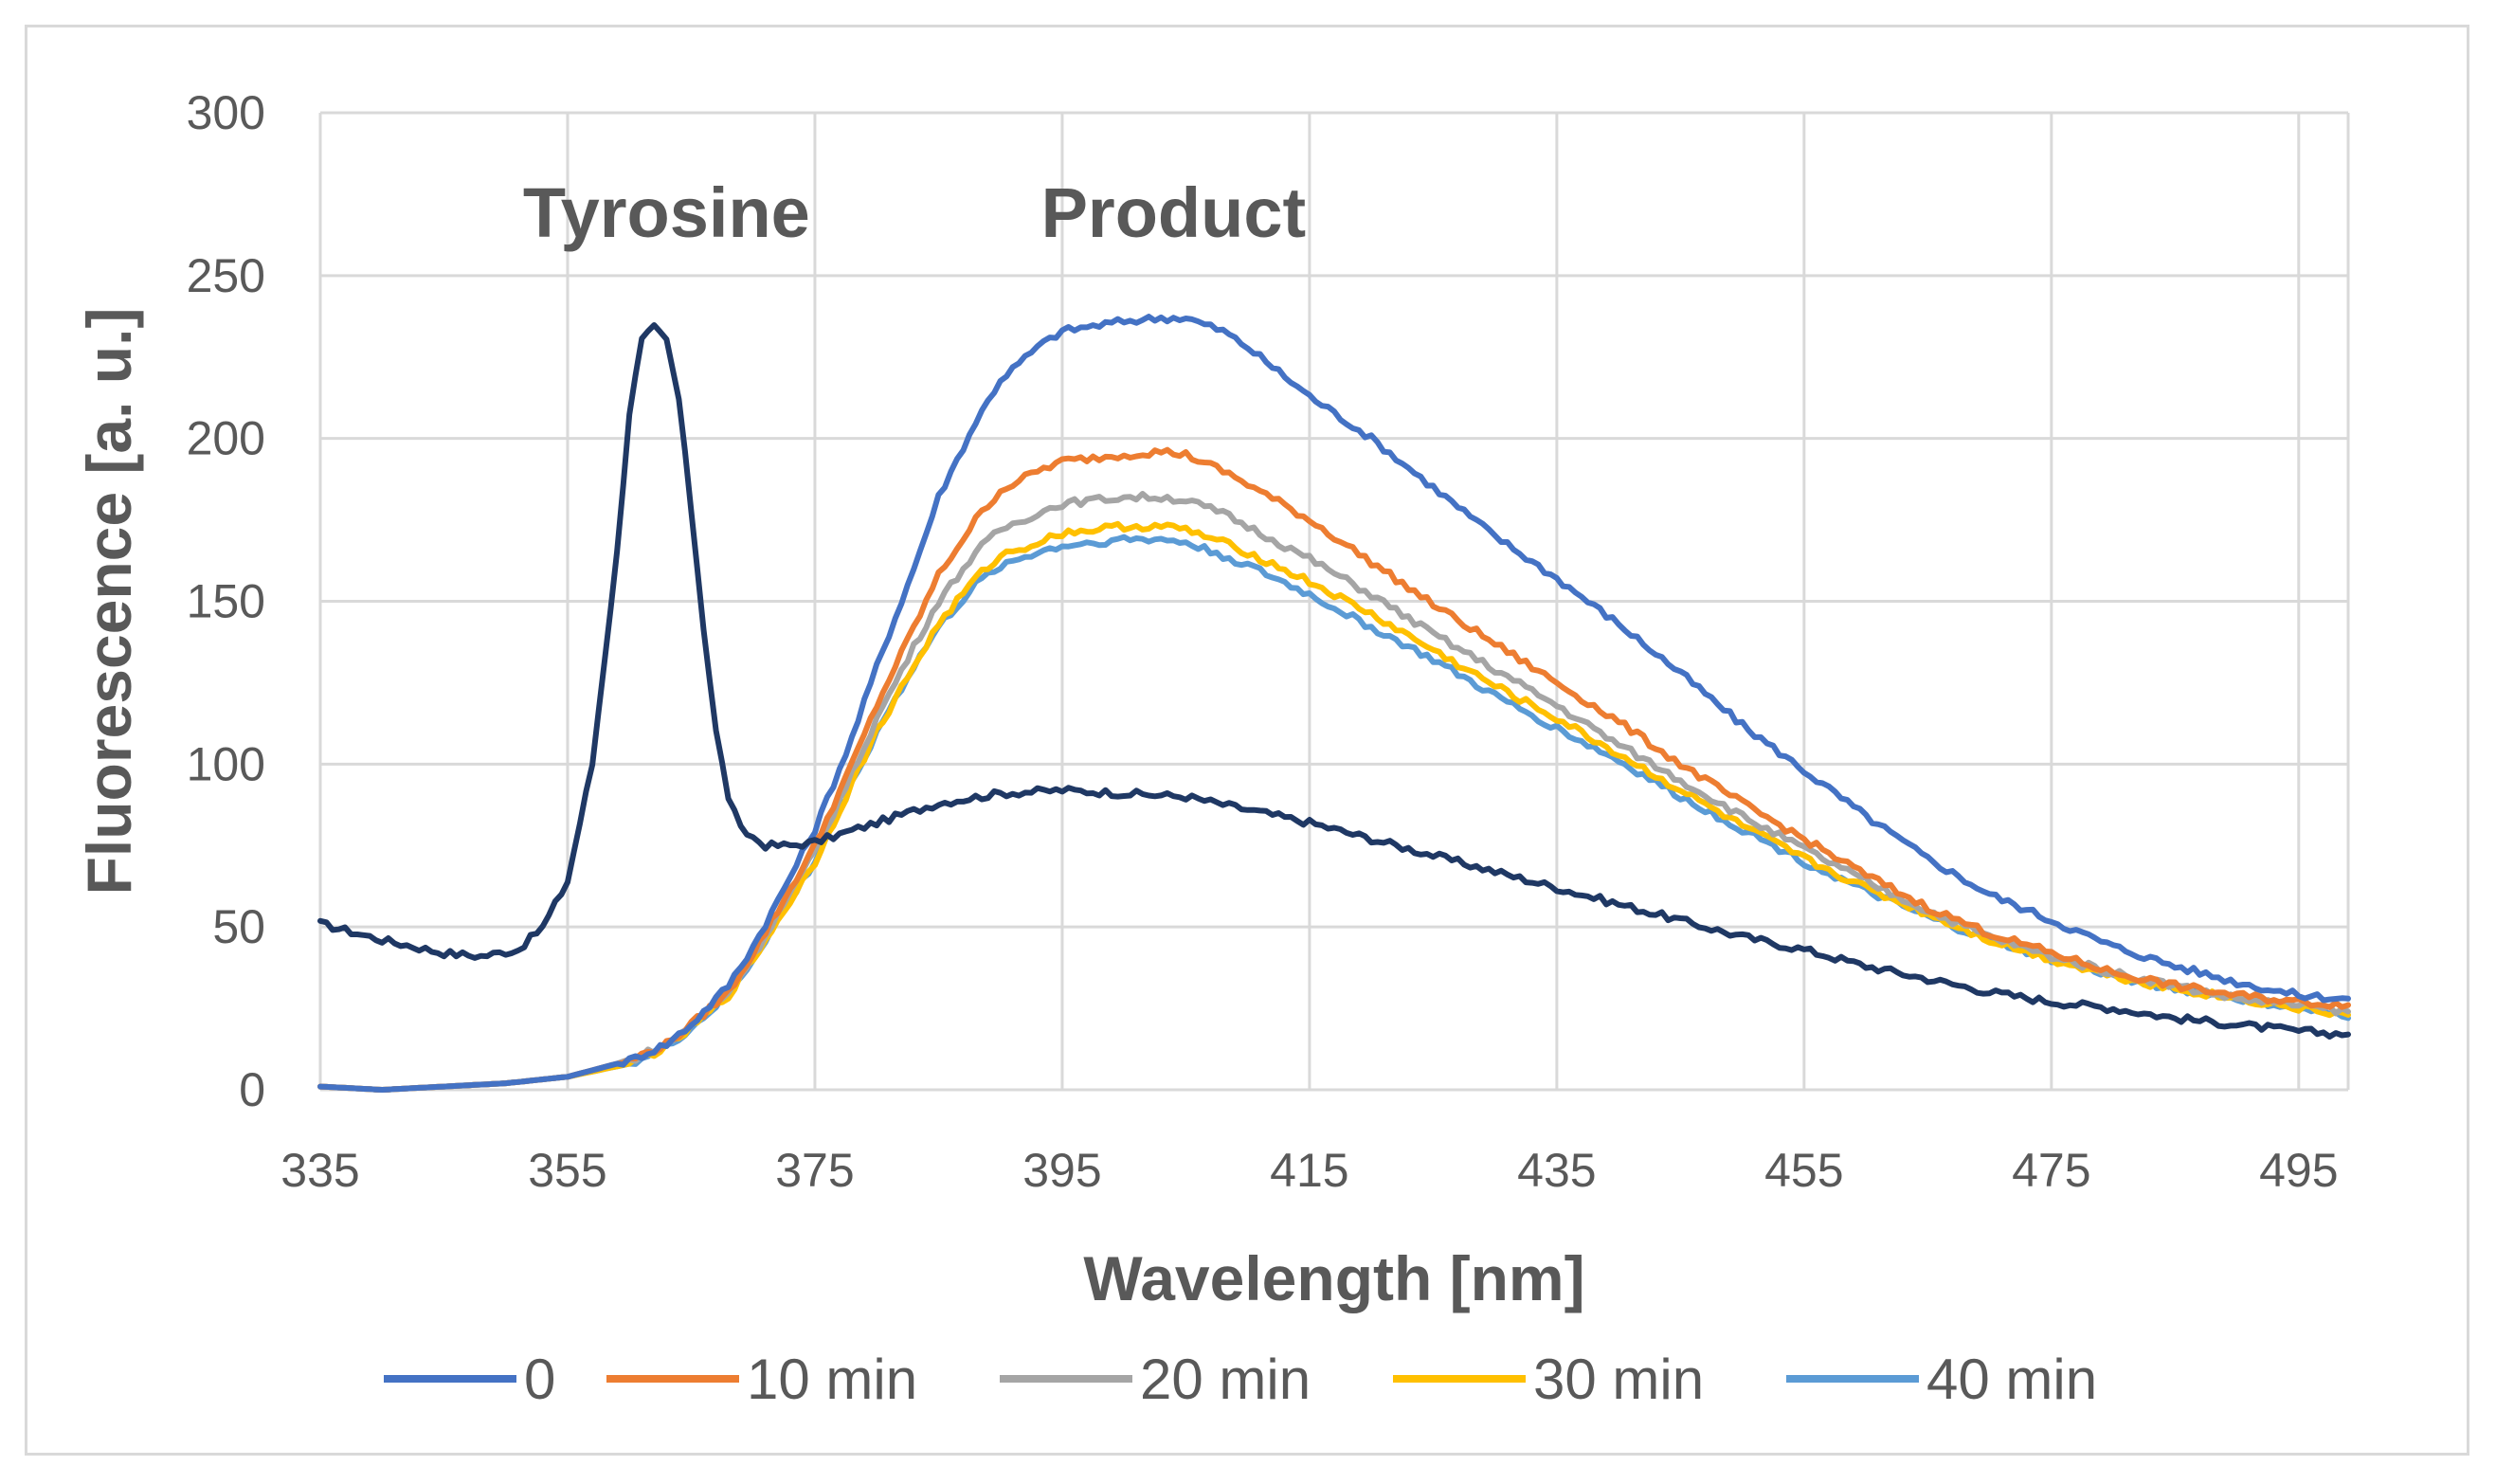 This screenshot has width=2496, height=1484. I want to click on x-tick-label: 455, so click(1803, 1170).